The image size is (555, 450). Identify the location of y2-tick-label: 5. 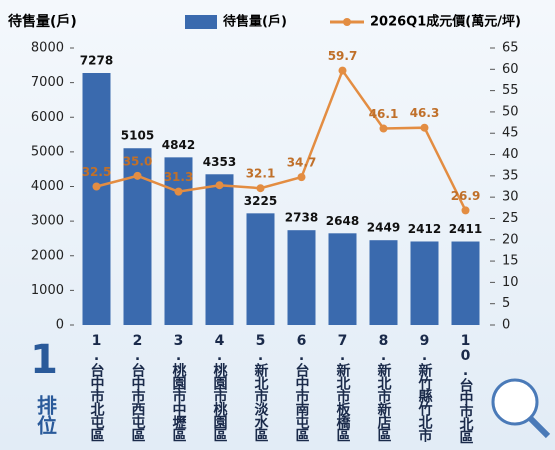
(506, 303).